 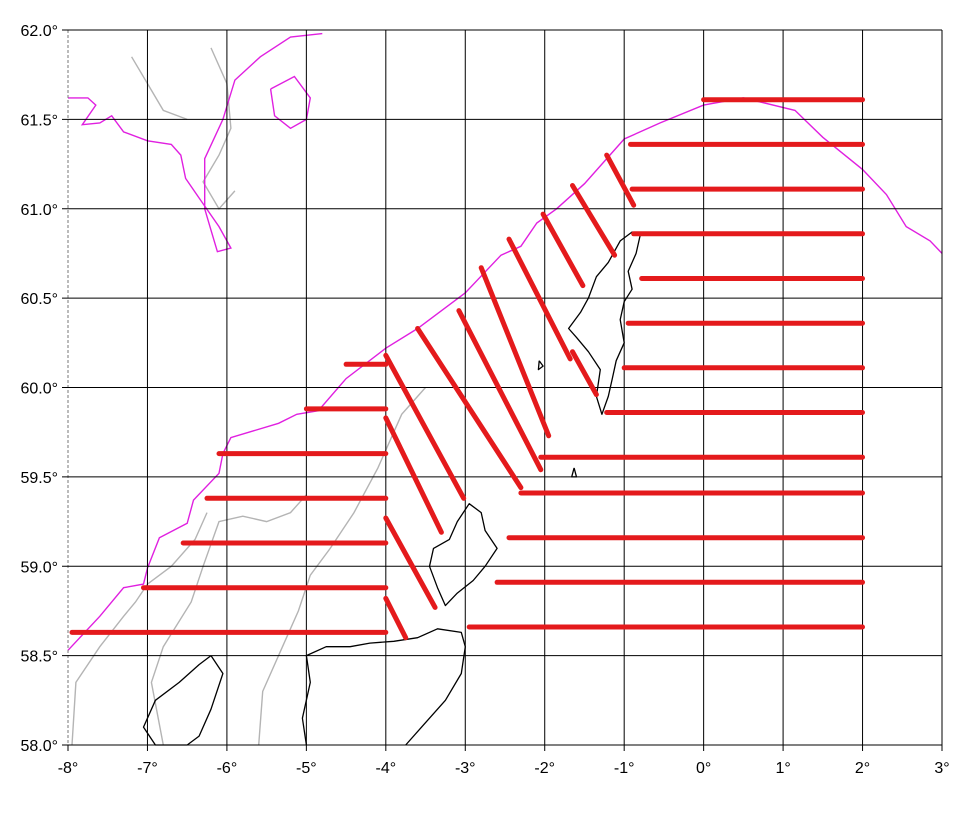 What do you see at coordinates (624, 768) in the screenshot?
I see `x-tick-label: -1°` at bounding box center [624, 768].